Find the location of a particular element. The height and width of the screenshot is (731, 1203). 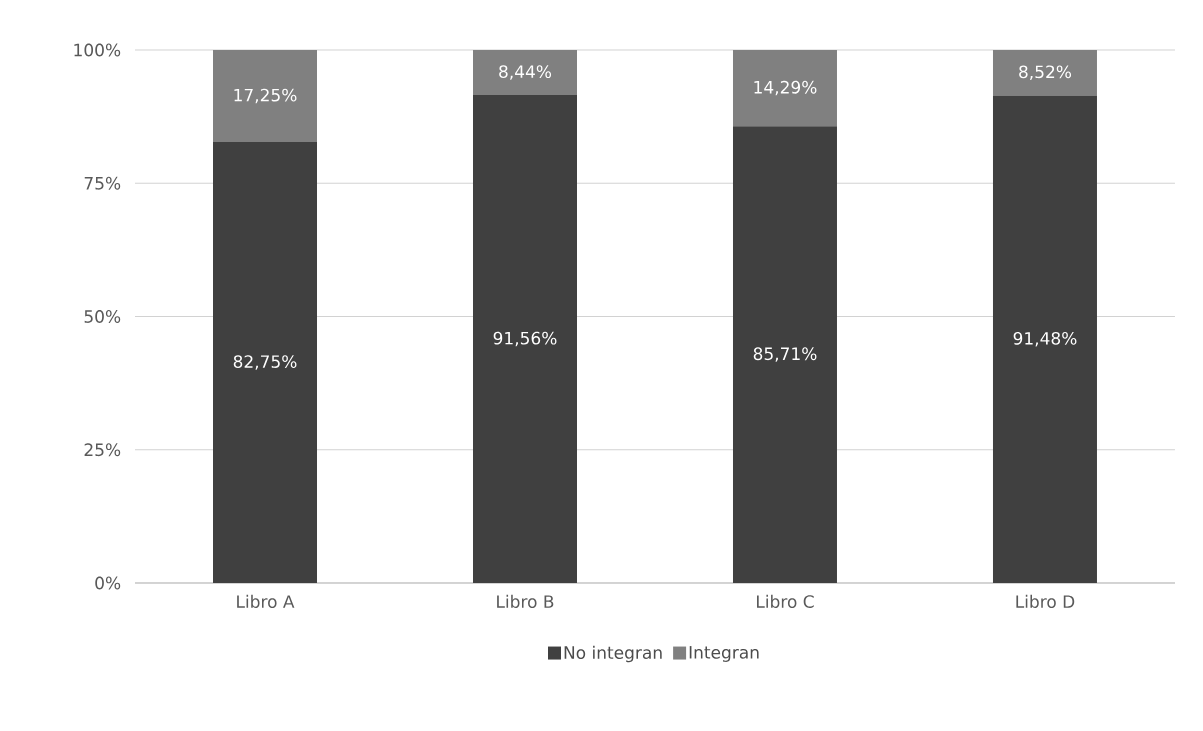

data-label: 17,25% is located at coordinates (265, 96).